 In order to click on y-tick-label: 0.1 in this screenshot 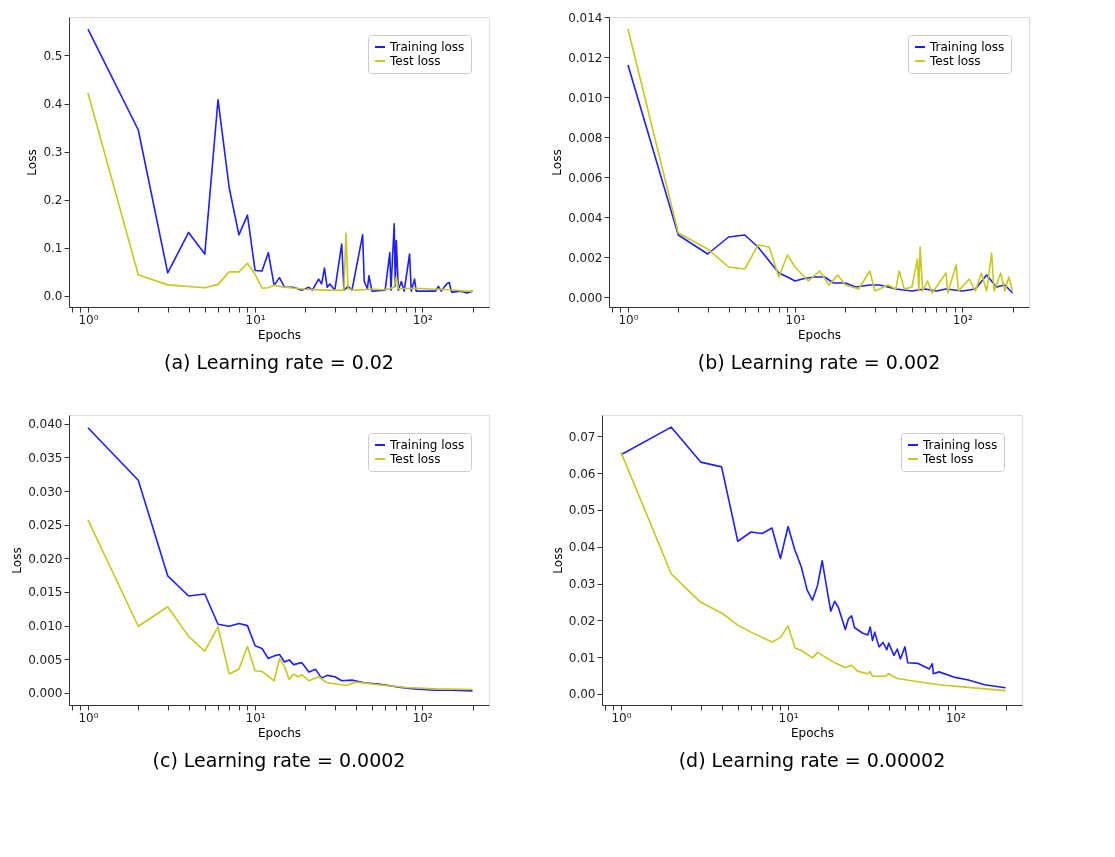, I will do `click(53, 248)`.